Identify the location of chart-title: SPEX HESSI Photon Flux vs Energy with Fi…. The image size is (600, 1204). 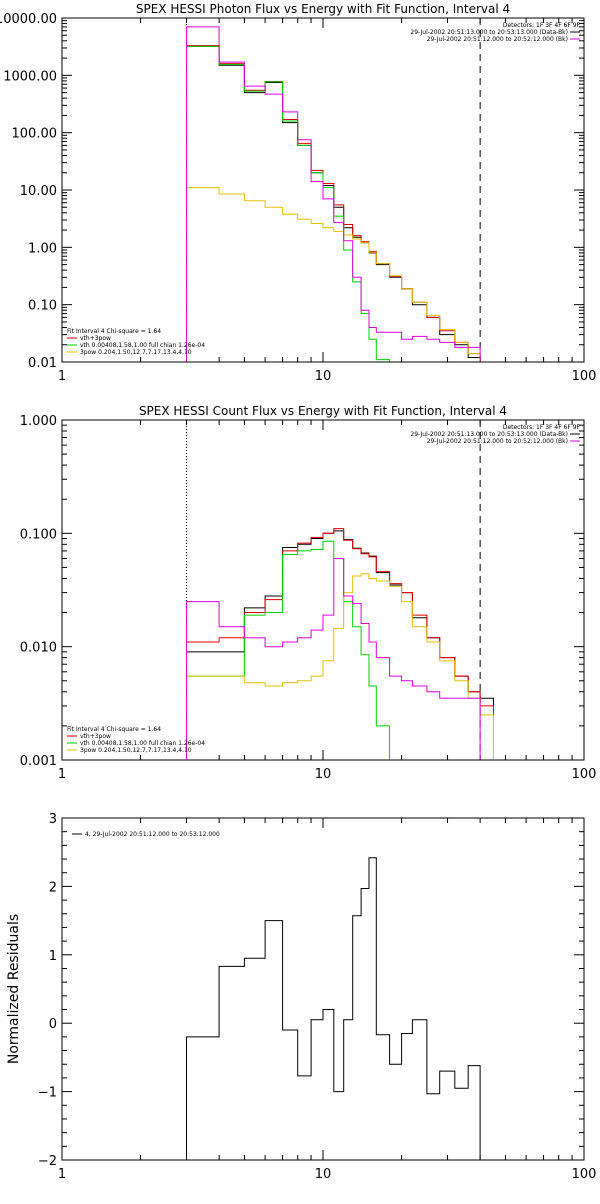
(323, 9).